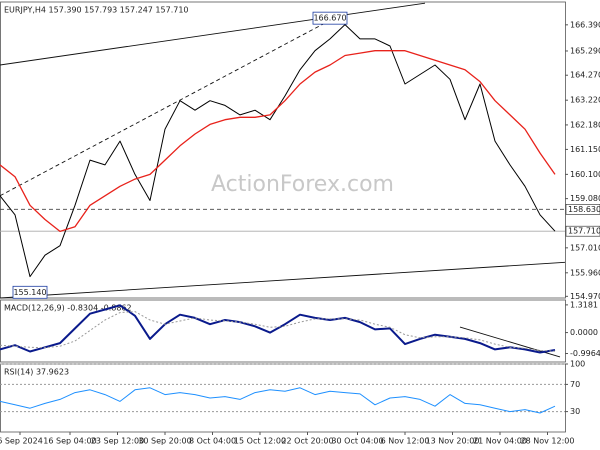  I want to click on y-tick-label: 166.390, so click(585, 24).